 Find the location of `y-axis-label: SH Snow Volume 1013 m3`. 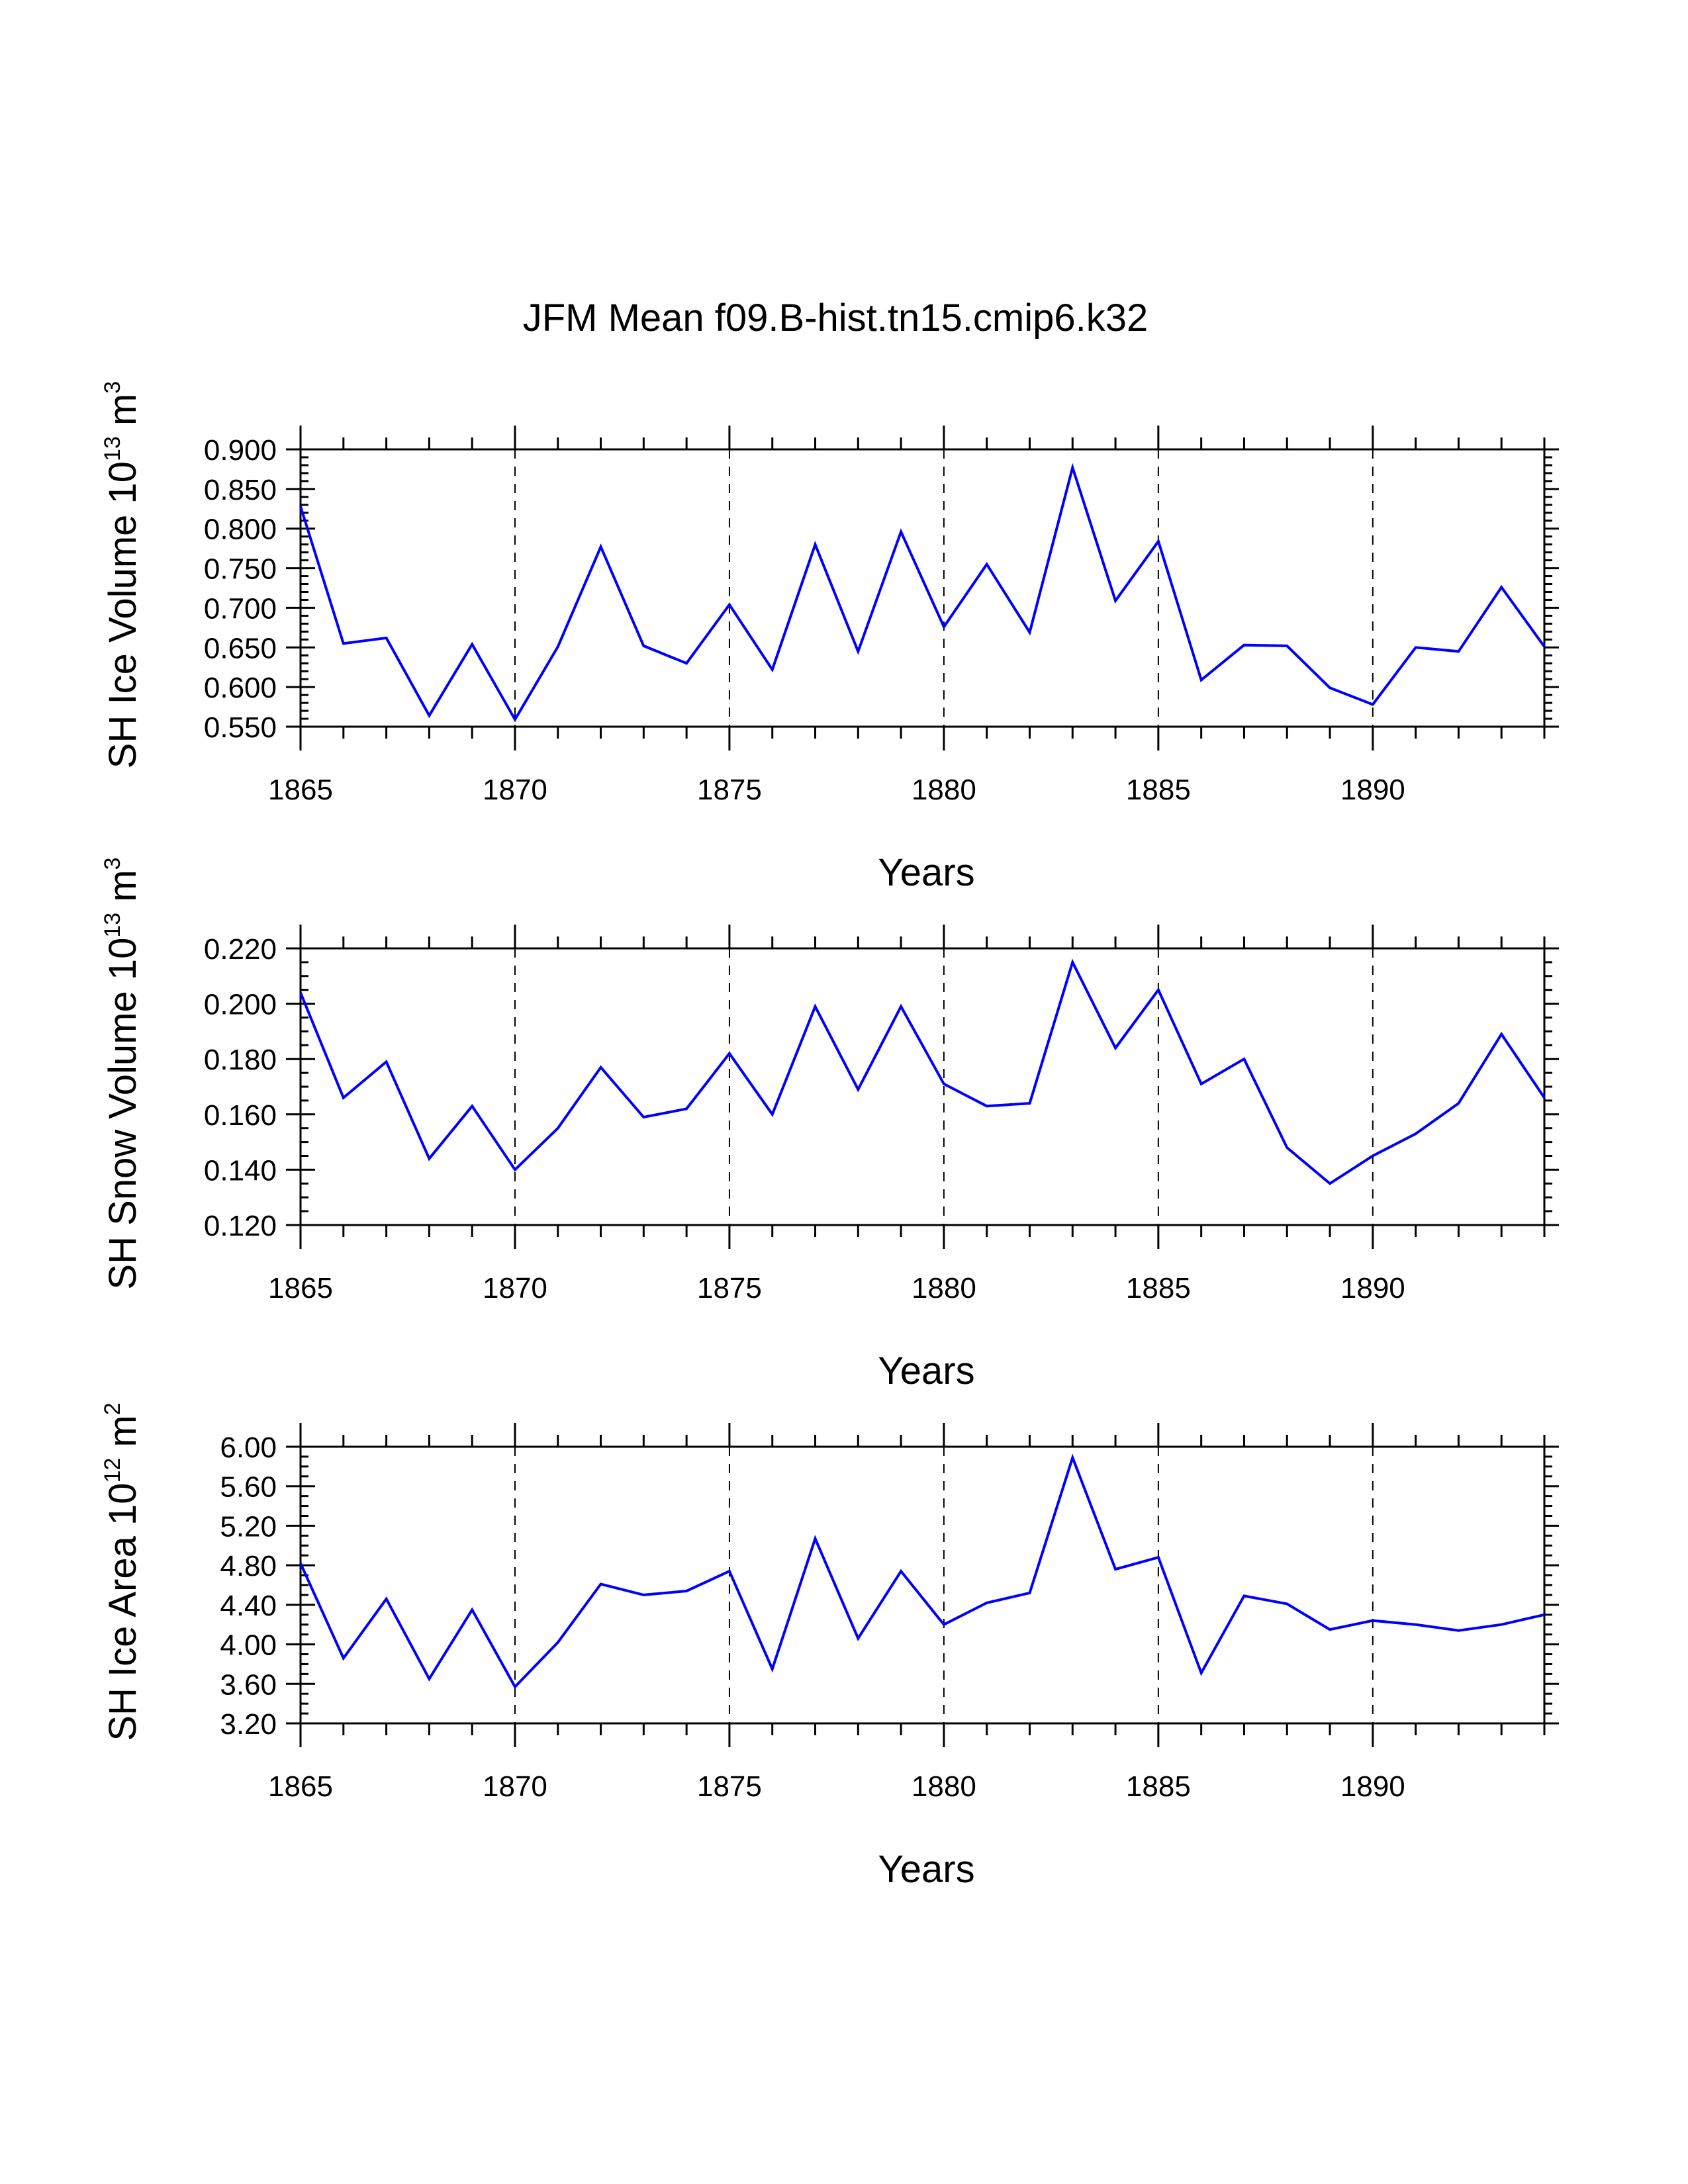

y-axis-label: SH Snow Volume 1013 m3 is located at coordinates (122, 1073).